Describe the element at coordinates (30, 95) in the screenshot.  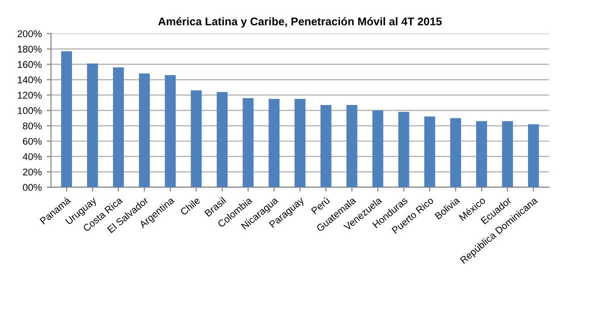
I see `y-tick-label: 120%` at that location.